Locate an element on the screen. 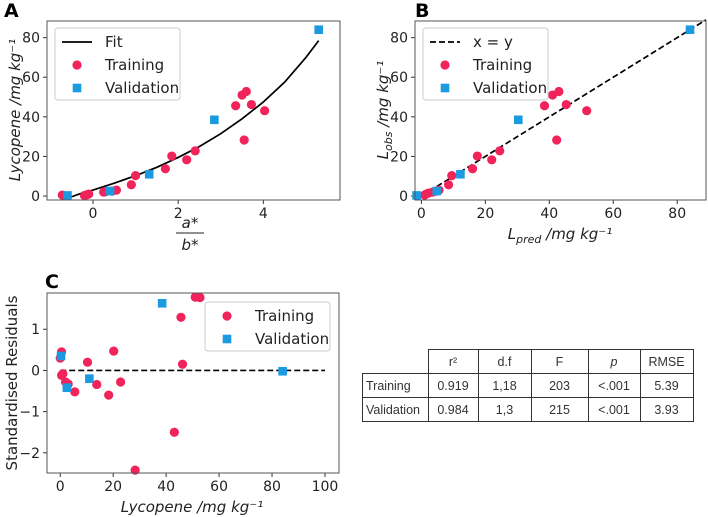 Image resolution: width=708 pixels, height=517 pixels. panel-letter-c: C is located at coordinates (52, 282).